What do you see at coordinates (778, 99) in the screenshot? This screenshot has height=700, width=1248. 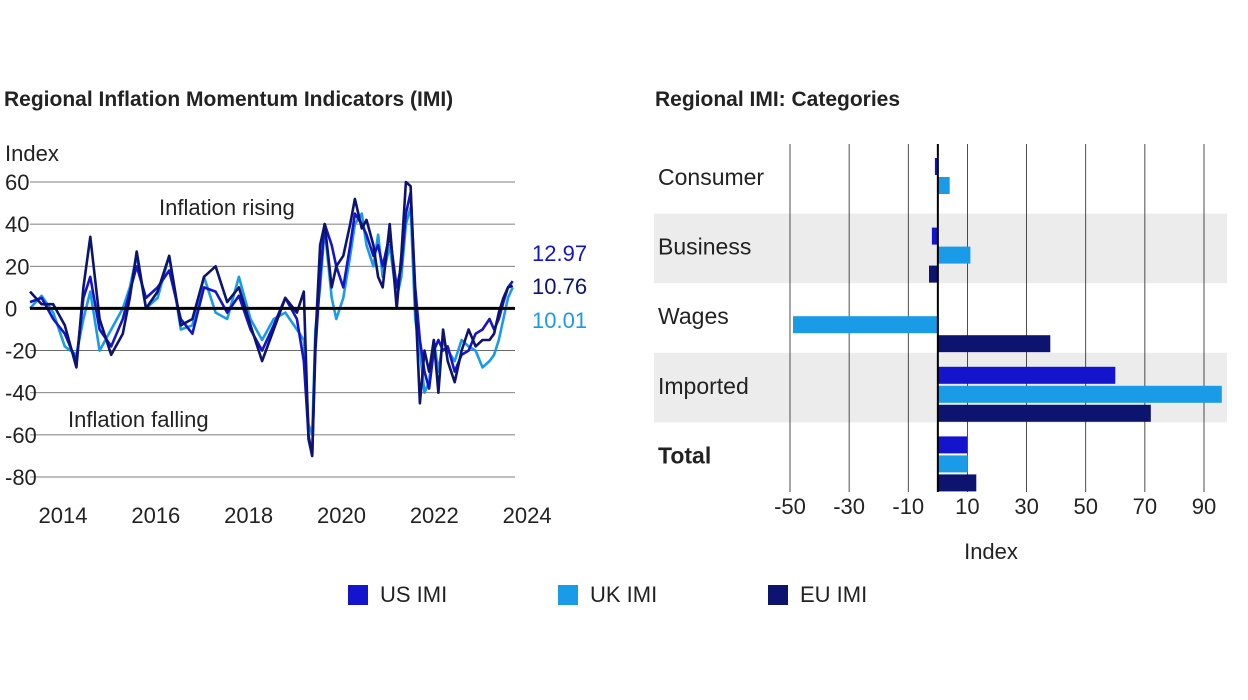 I see `bar-chart-title: Regional IMI: Categories` at bounding box center [778, 99].